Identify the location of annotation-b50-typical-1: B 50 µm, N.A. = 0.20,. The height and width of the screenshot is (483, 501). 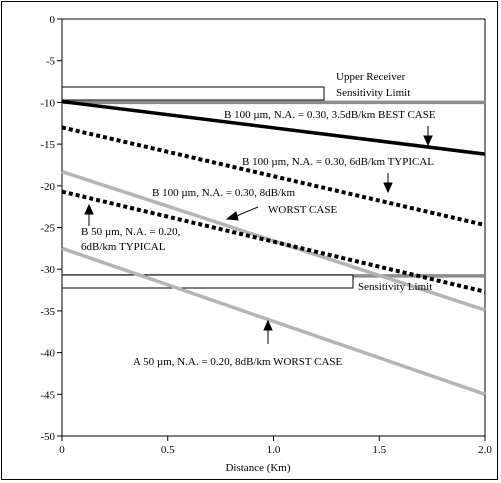
(131, 232).